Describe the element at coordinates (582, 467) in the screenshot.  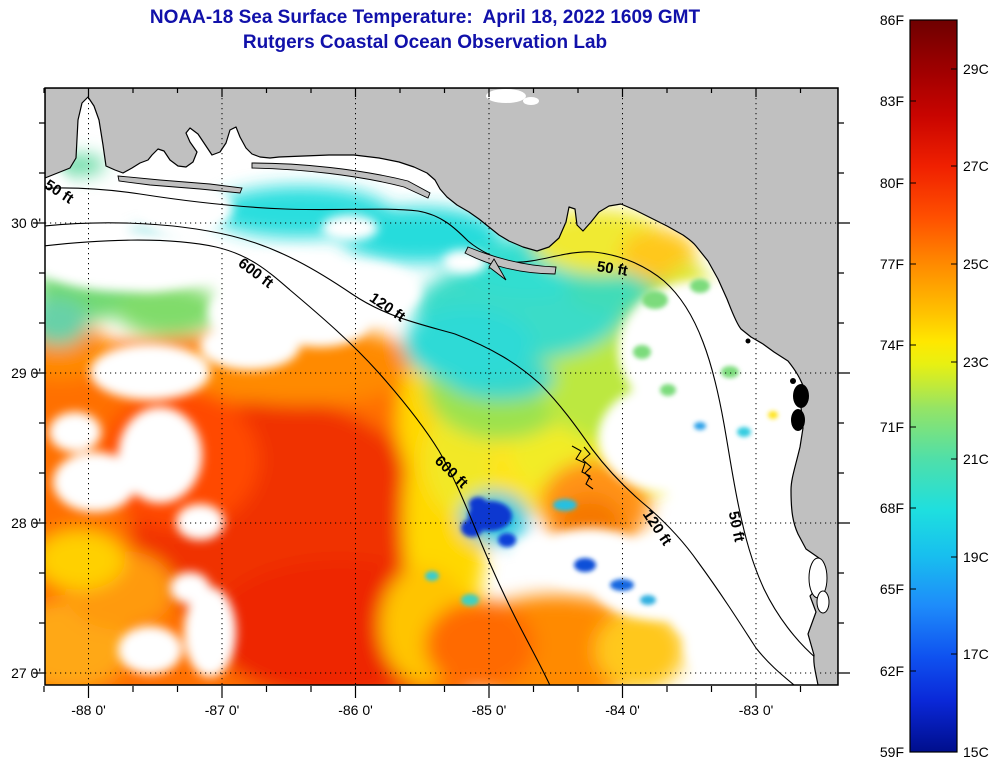
I see `contour-detail-squiggle` at that location.